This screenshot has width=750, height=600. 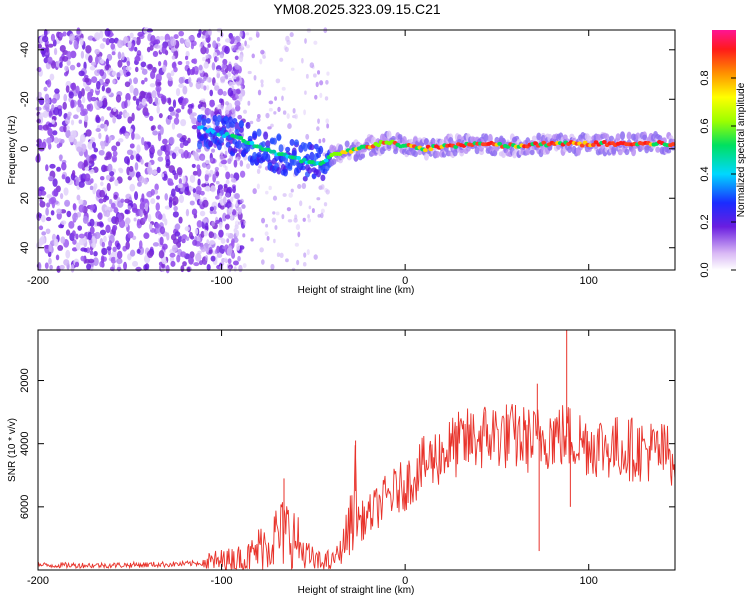 What do you see at coordinates (38, 281) in the screenshot?
I see `spectrogram-xtick-label: -200` at bounding box center [38, 281].